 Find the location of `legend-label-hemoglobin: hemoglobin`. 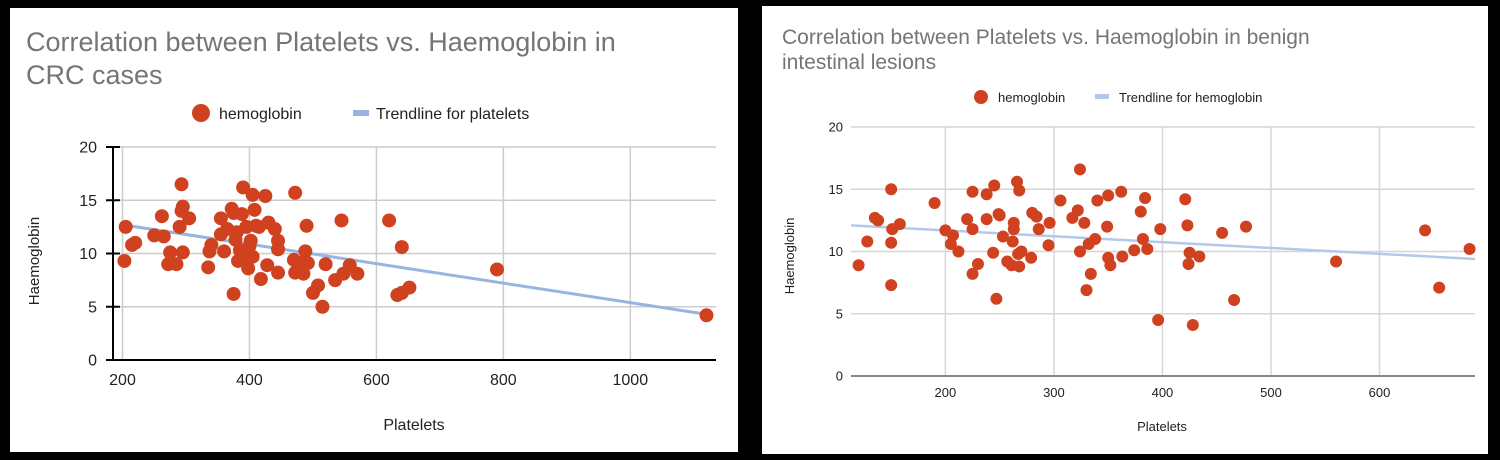

legend-label-hemoglobin: hemoglobin is located at coordinates (260, 114).